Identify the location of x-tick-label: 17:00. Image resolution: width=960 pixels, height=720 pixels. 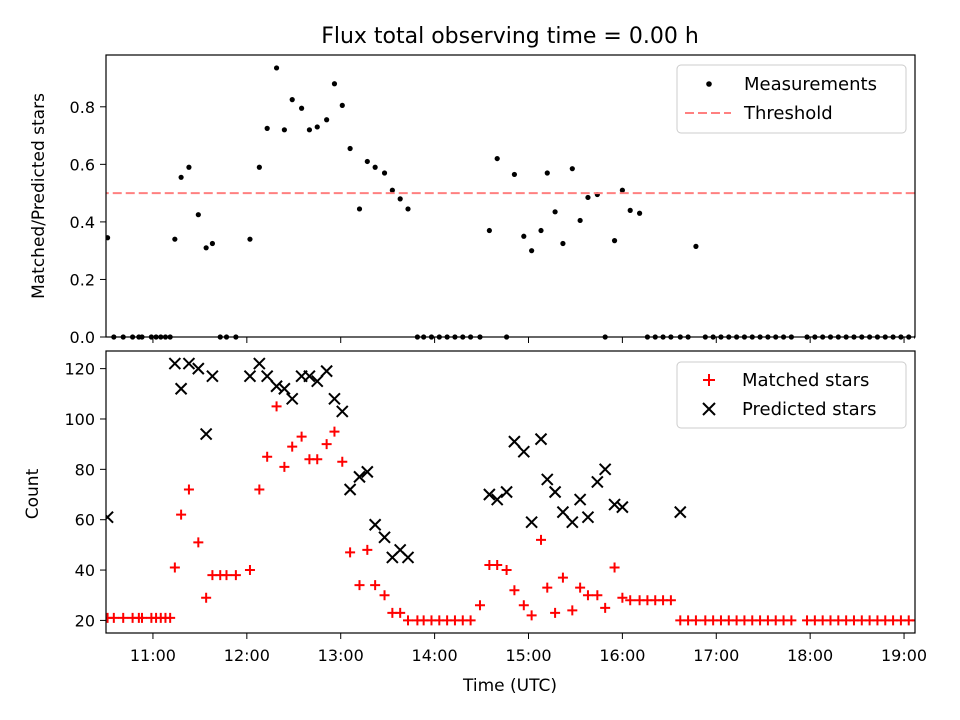
(716, 655).